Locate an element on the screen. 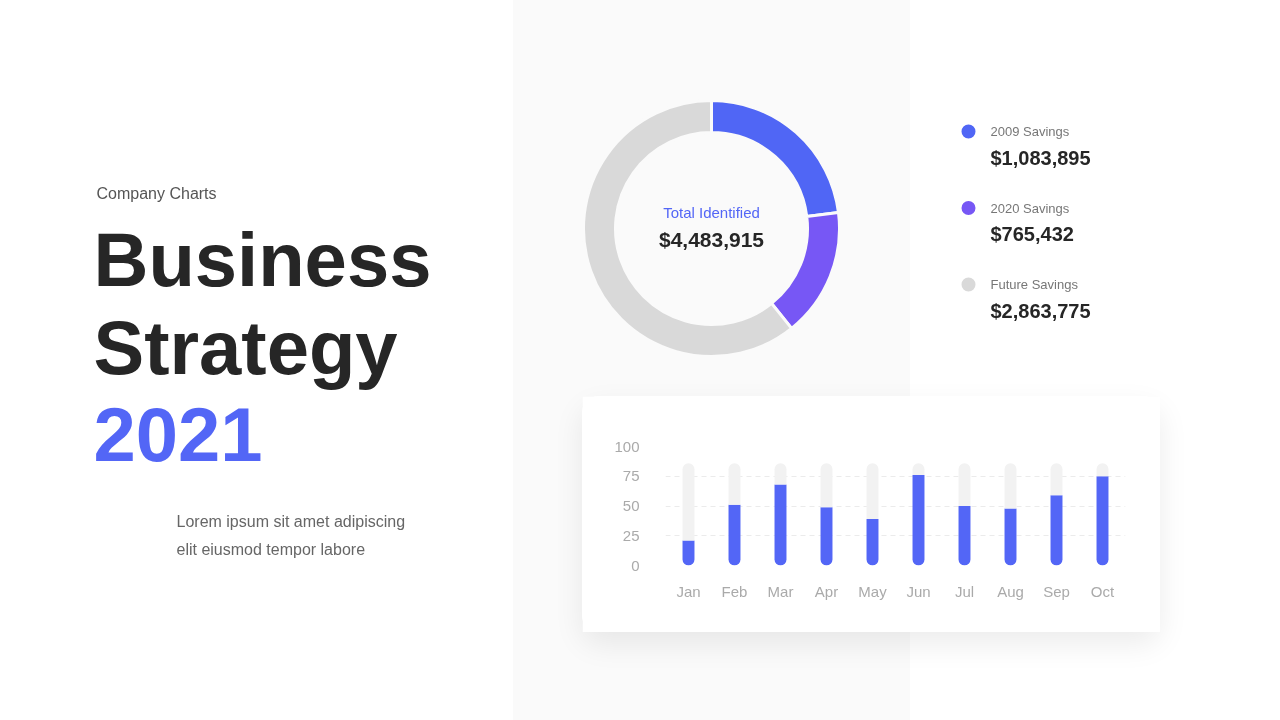 The image size is (1280, 720). text: Total Identified is located at coordinates (711, 212).